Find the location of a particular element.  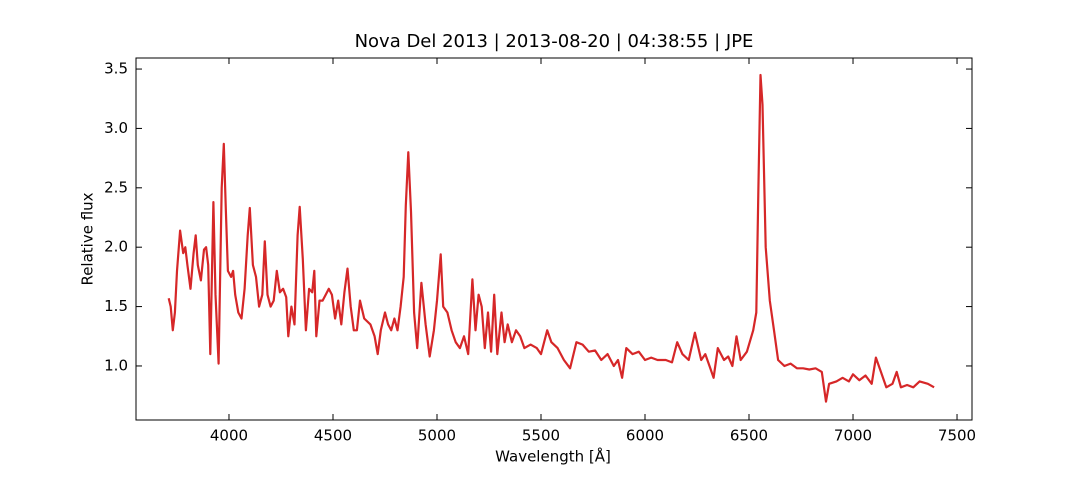

y-axis-label: Relative flux is located at coordinates (88, 238).